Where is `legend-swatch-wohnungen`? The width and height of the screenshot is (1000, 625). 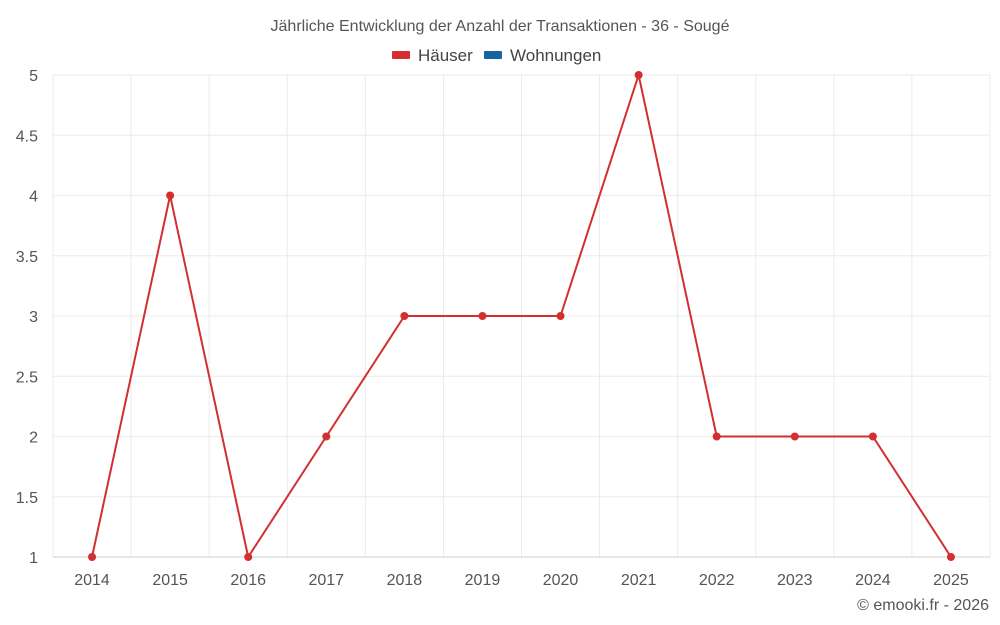
legend-swatch-wohnungen is located at coordinates (493, 55).